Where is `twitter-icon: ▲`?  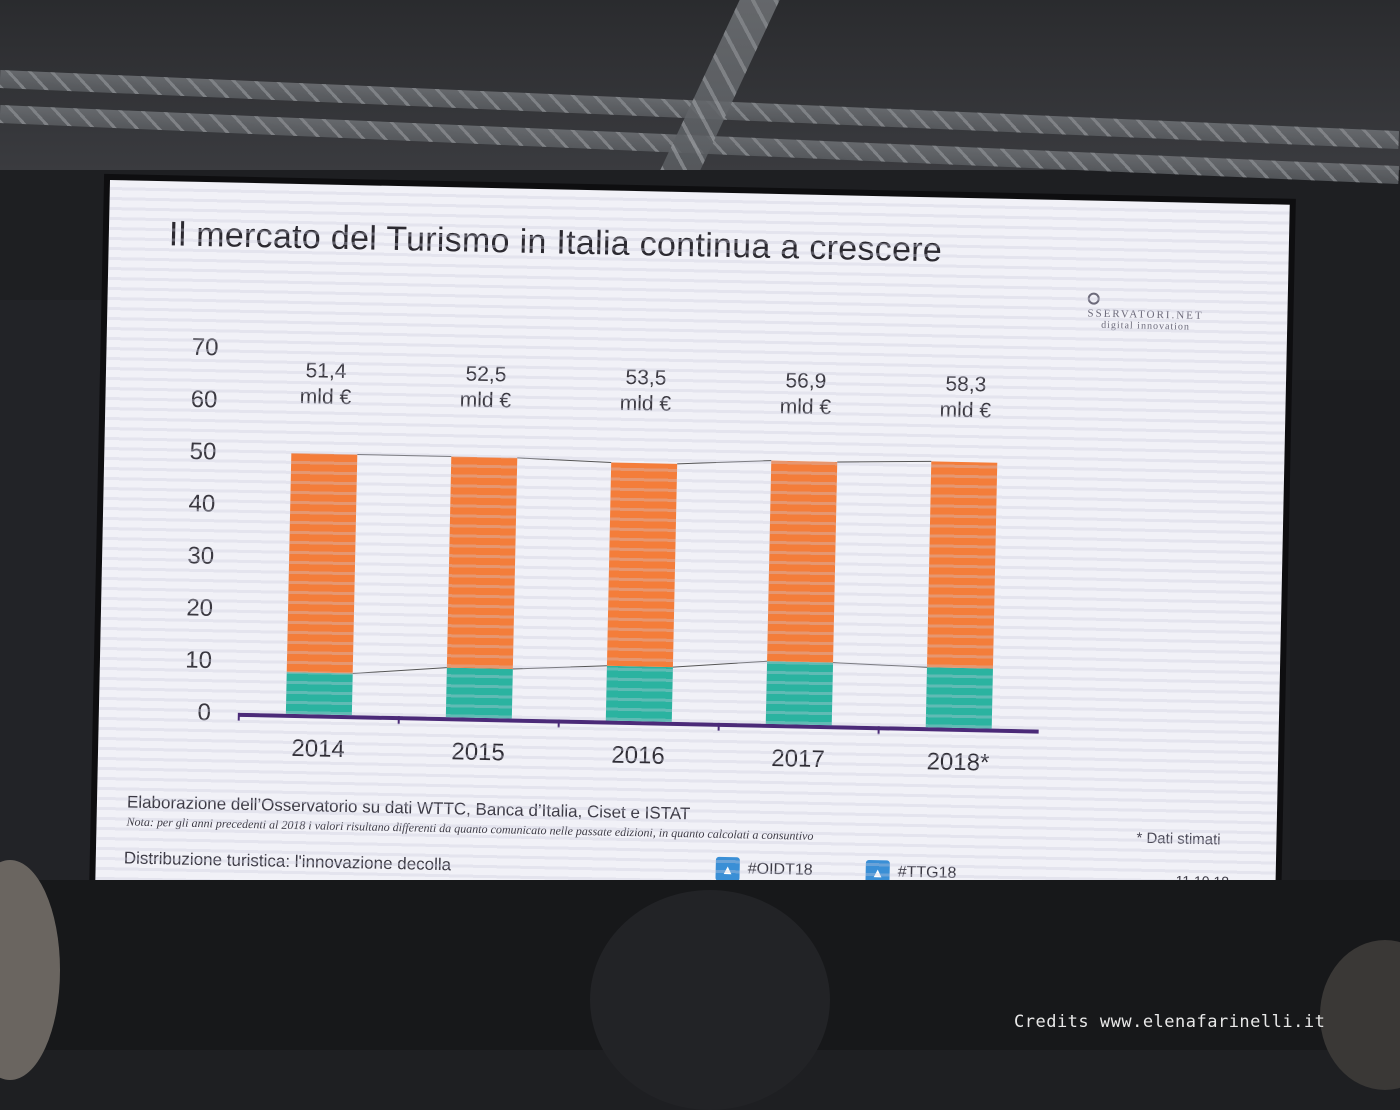
twitter-icon: ▲ is located at coordinates (727, 869).